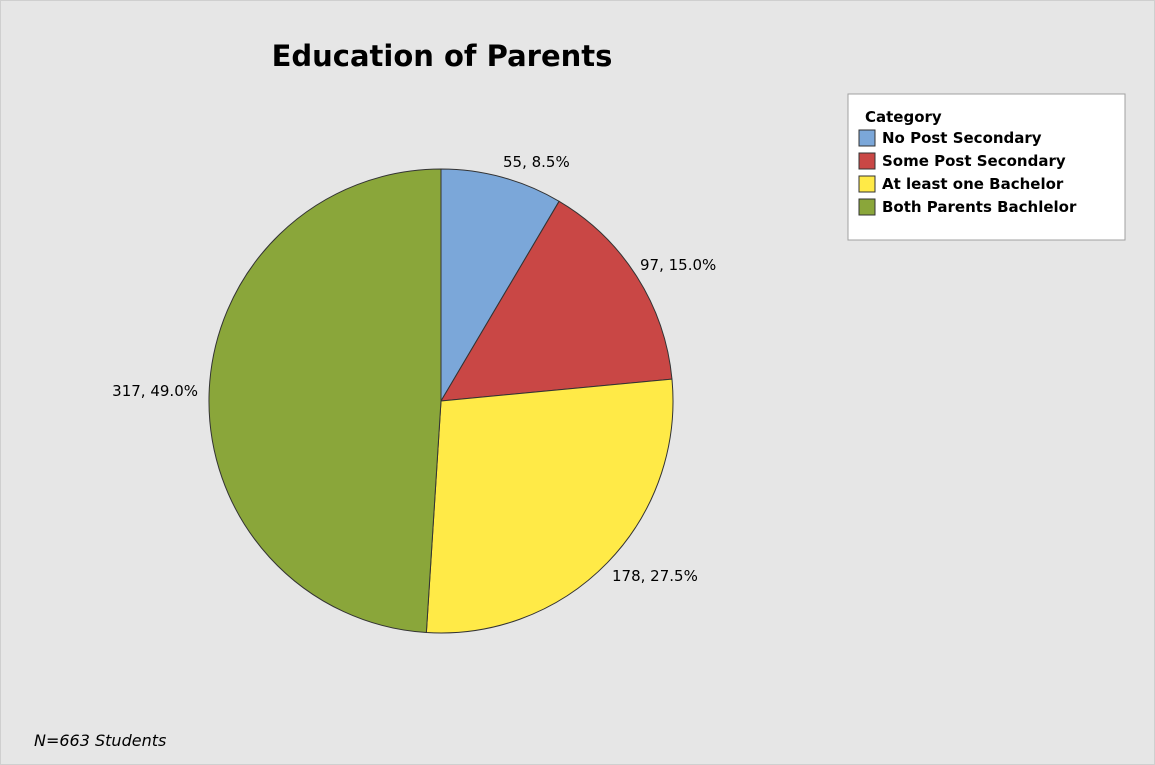 The width and height of the screenshot is (1155, 765). What do you see at coordinates (325, 401) in the screenshot?
I see `pie-slice-both-parents-bachlelor` at bounding box center [325, 401].